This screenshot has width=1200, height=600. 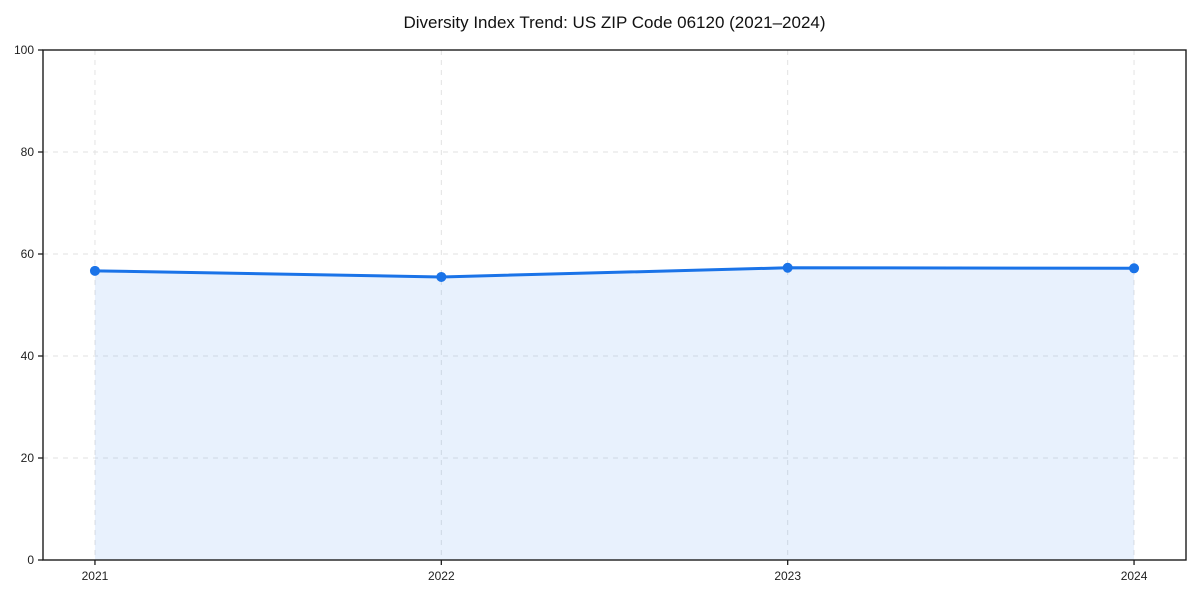 What do you see at coordinates (28, 356) in the screenshot?
I see `y-tick-label: 40` at bounding box center [28, 356].